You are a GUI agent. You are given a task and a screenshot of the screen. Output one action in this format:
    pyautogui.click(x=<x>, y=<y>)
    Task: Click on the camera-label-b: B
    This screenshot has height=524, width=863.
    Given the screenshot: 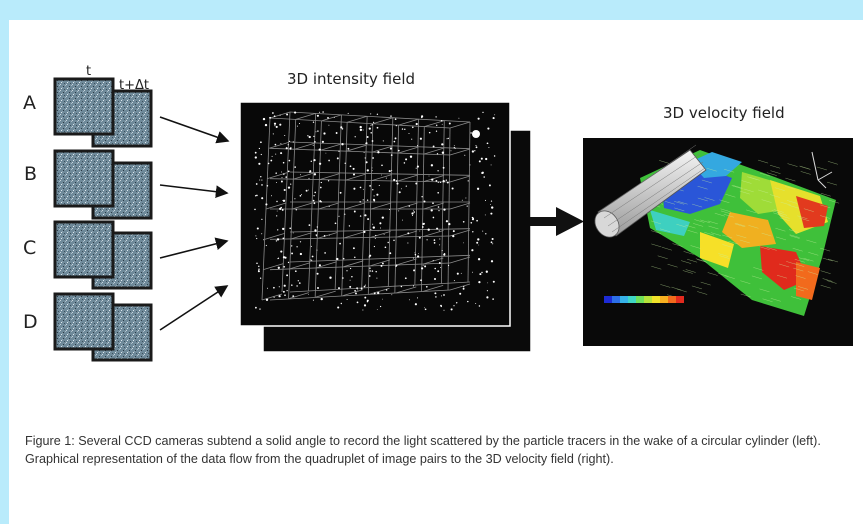 What is the action you would take?
    pyautogui.click(x=31, y=174)
    